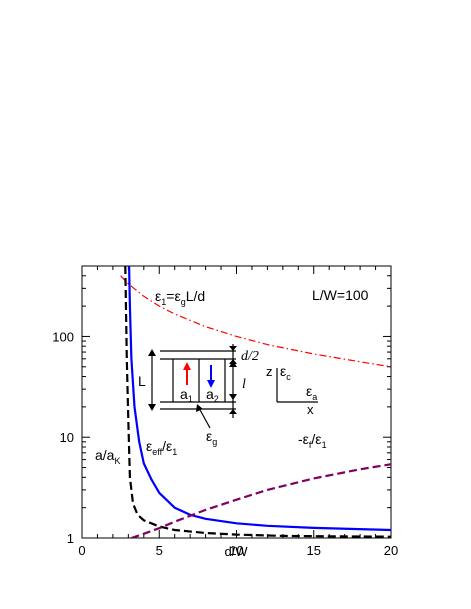 The height and width of the screenshot is (609, 471). What do you see at coordinates (233, 348) in the screenshot?
I see `inset-d2-arrowhead-a` at bounding box center [233, 348].